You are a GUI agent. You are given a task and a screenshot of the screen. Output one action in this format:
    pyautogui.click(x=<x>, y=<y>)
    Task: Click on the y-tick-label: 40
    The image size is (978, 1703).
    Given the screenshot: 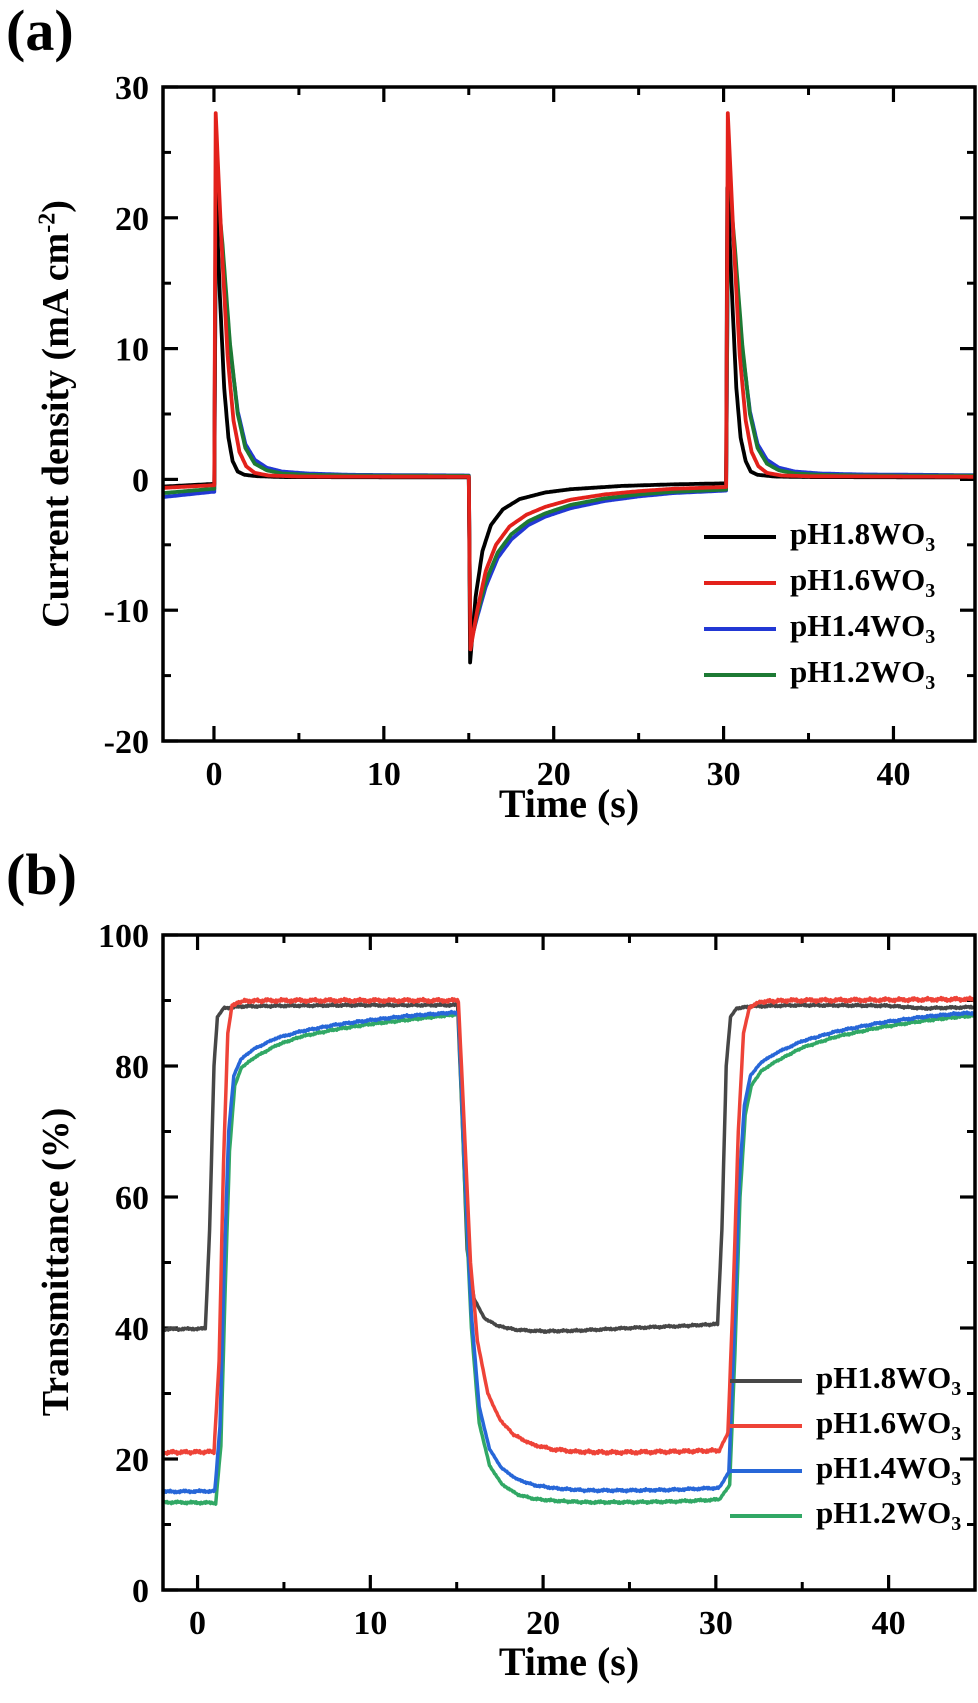 What is the action you would take?
    pyautogui.click(x=132, y=1329)
    